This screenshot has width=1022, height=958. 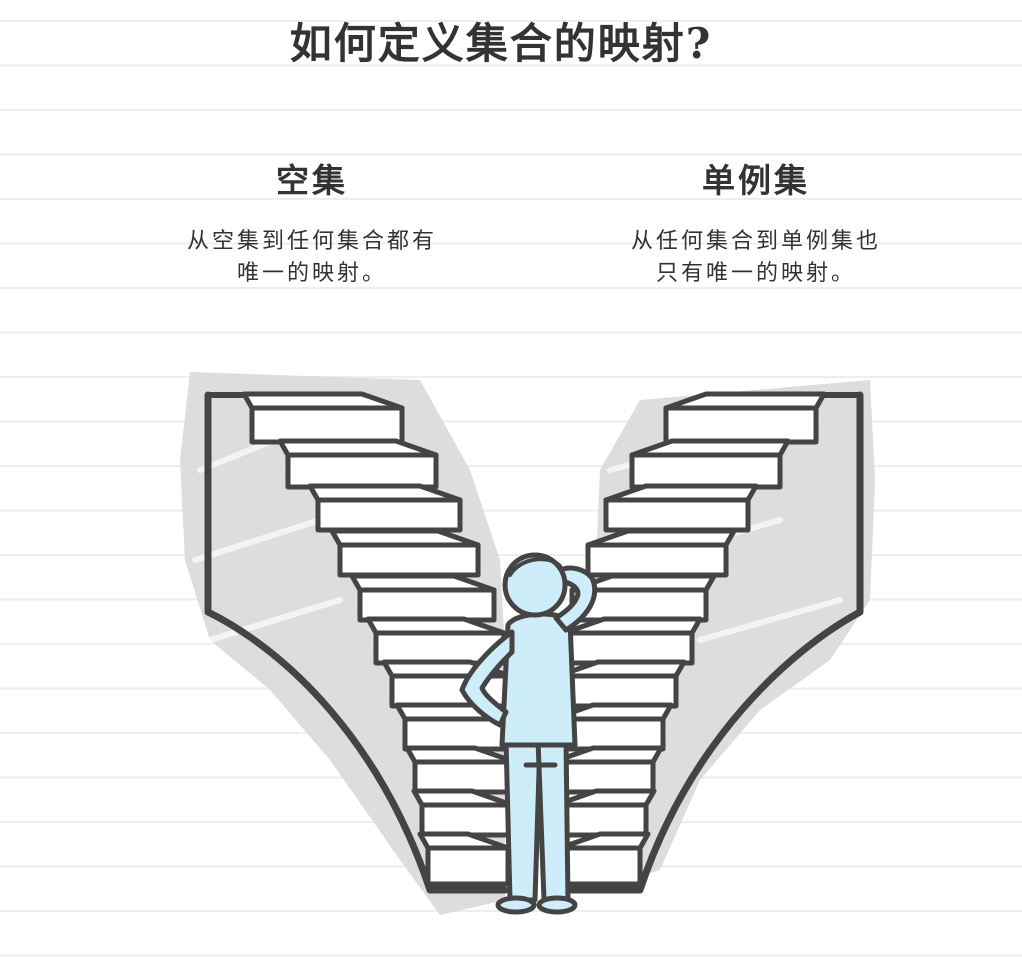 What do you see at coordinates (311, 241) in the screenshot?
I see `empty-set-description-line: 从空集到任何集合都有` at bounding box center [311, 241].